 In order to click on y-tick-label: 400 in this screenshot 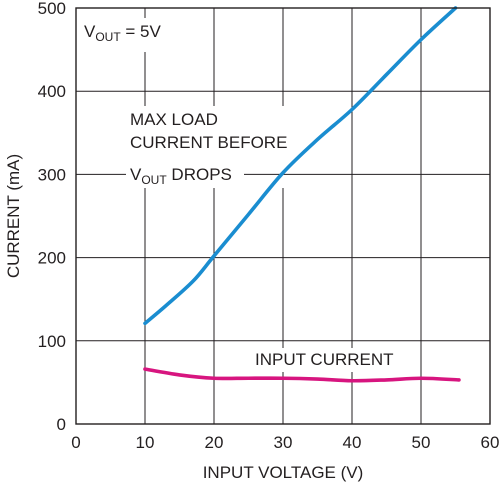, I will do `click(52, 91)`.